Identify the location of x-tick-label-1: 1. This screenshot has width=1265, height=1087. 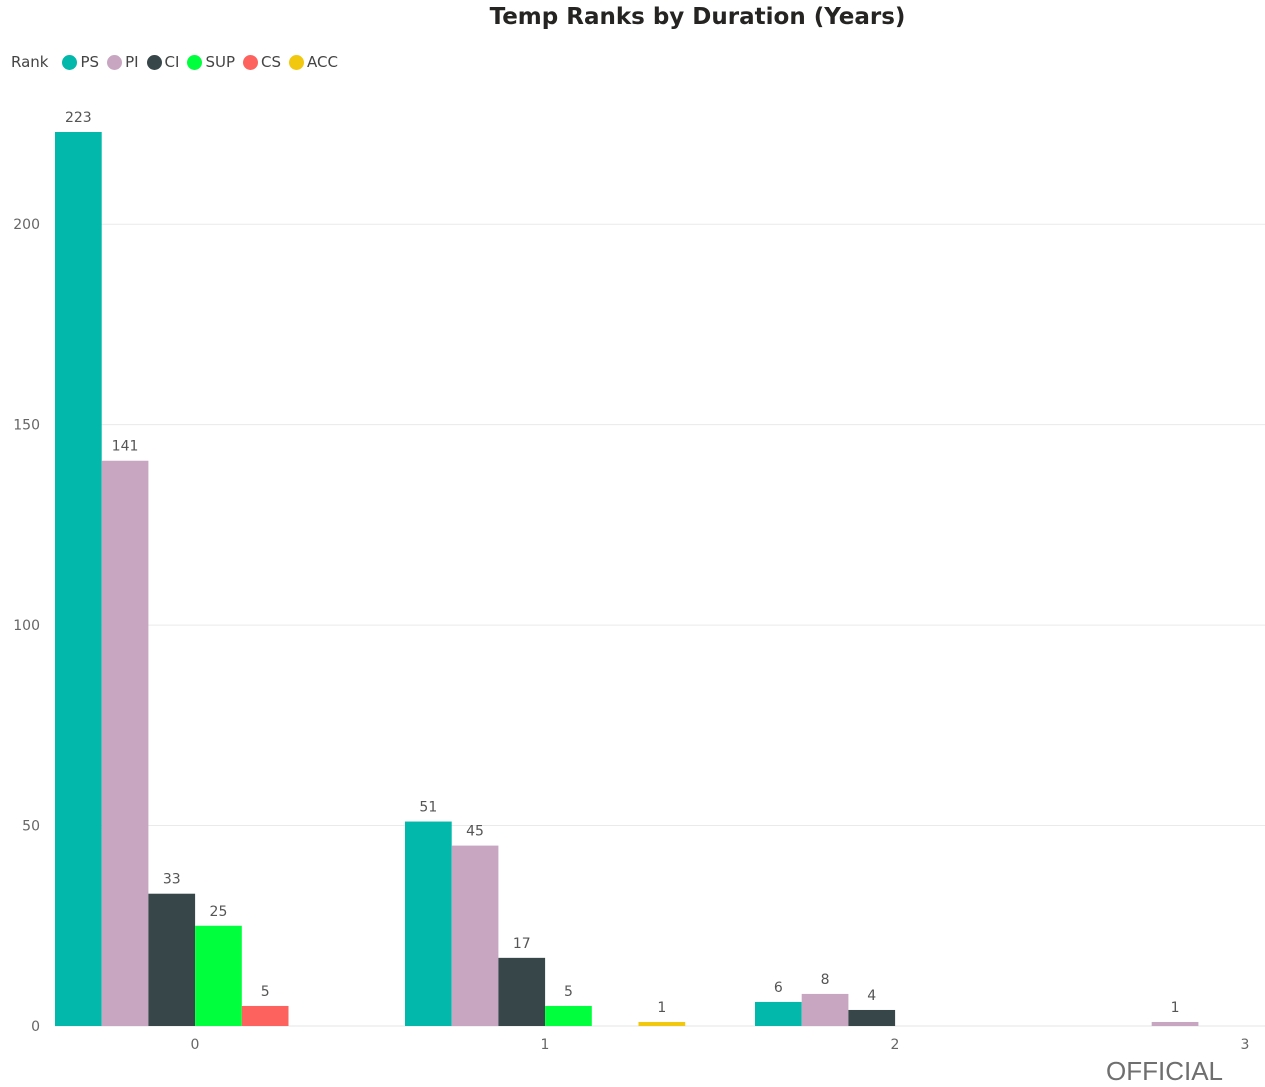
(545, 1045).